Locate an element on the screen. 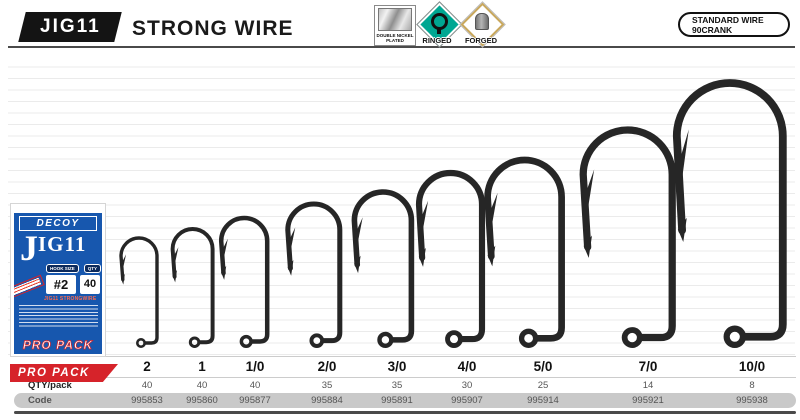 The width and height of the screenshot is (800, 420). size-label: 1/0 is located at coordinates (255, 366).